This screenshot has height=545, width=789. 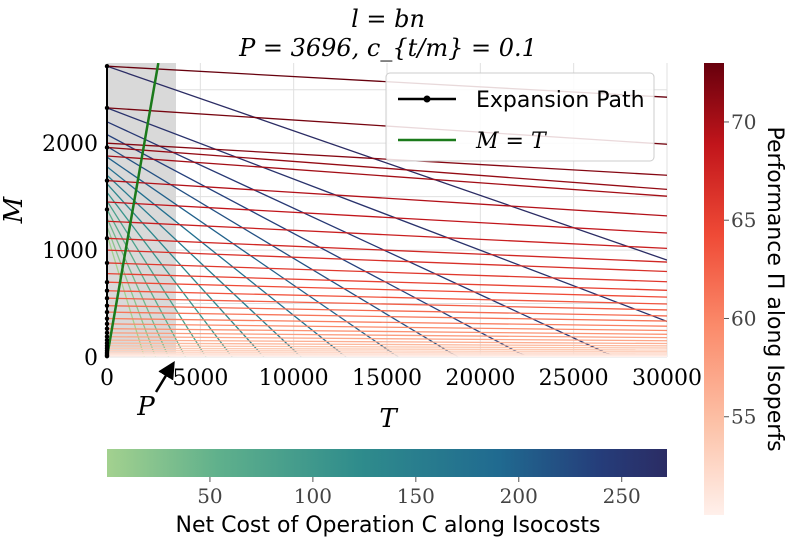 I want to click on perf-colorbar-tick-label: 60, so click(x=743, y=318).